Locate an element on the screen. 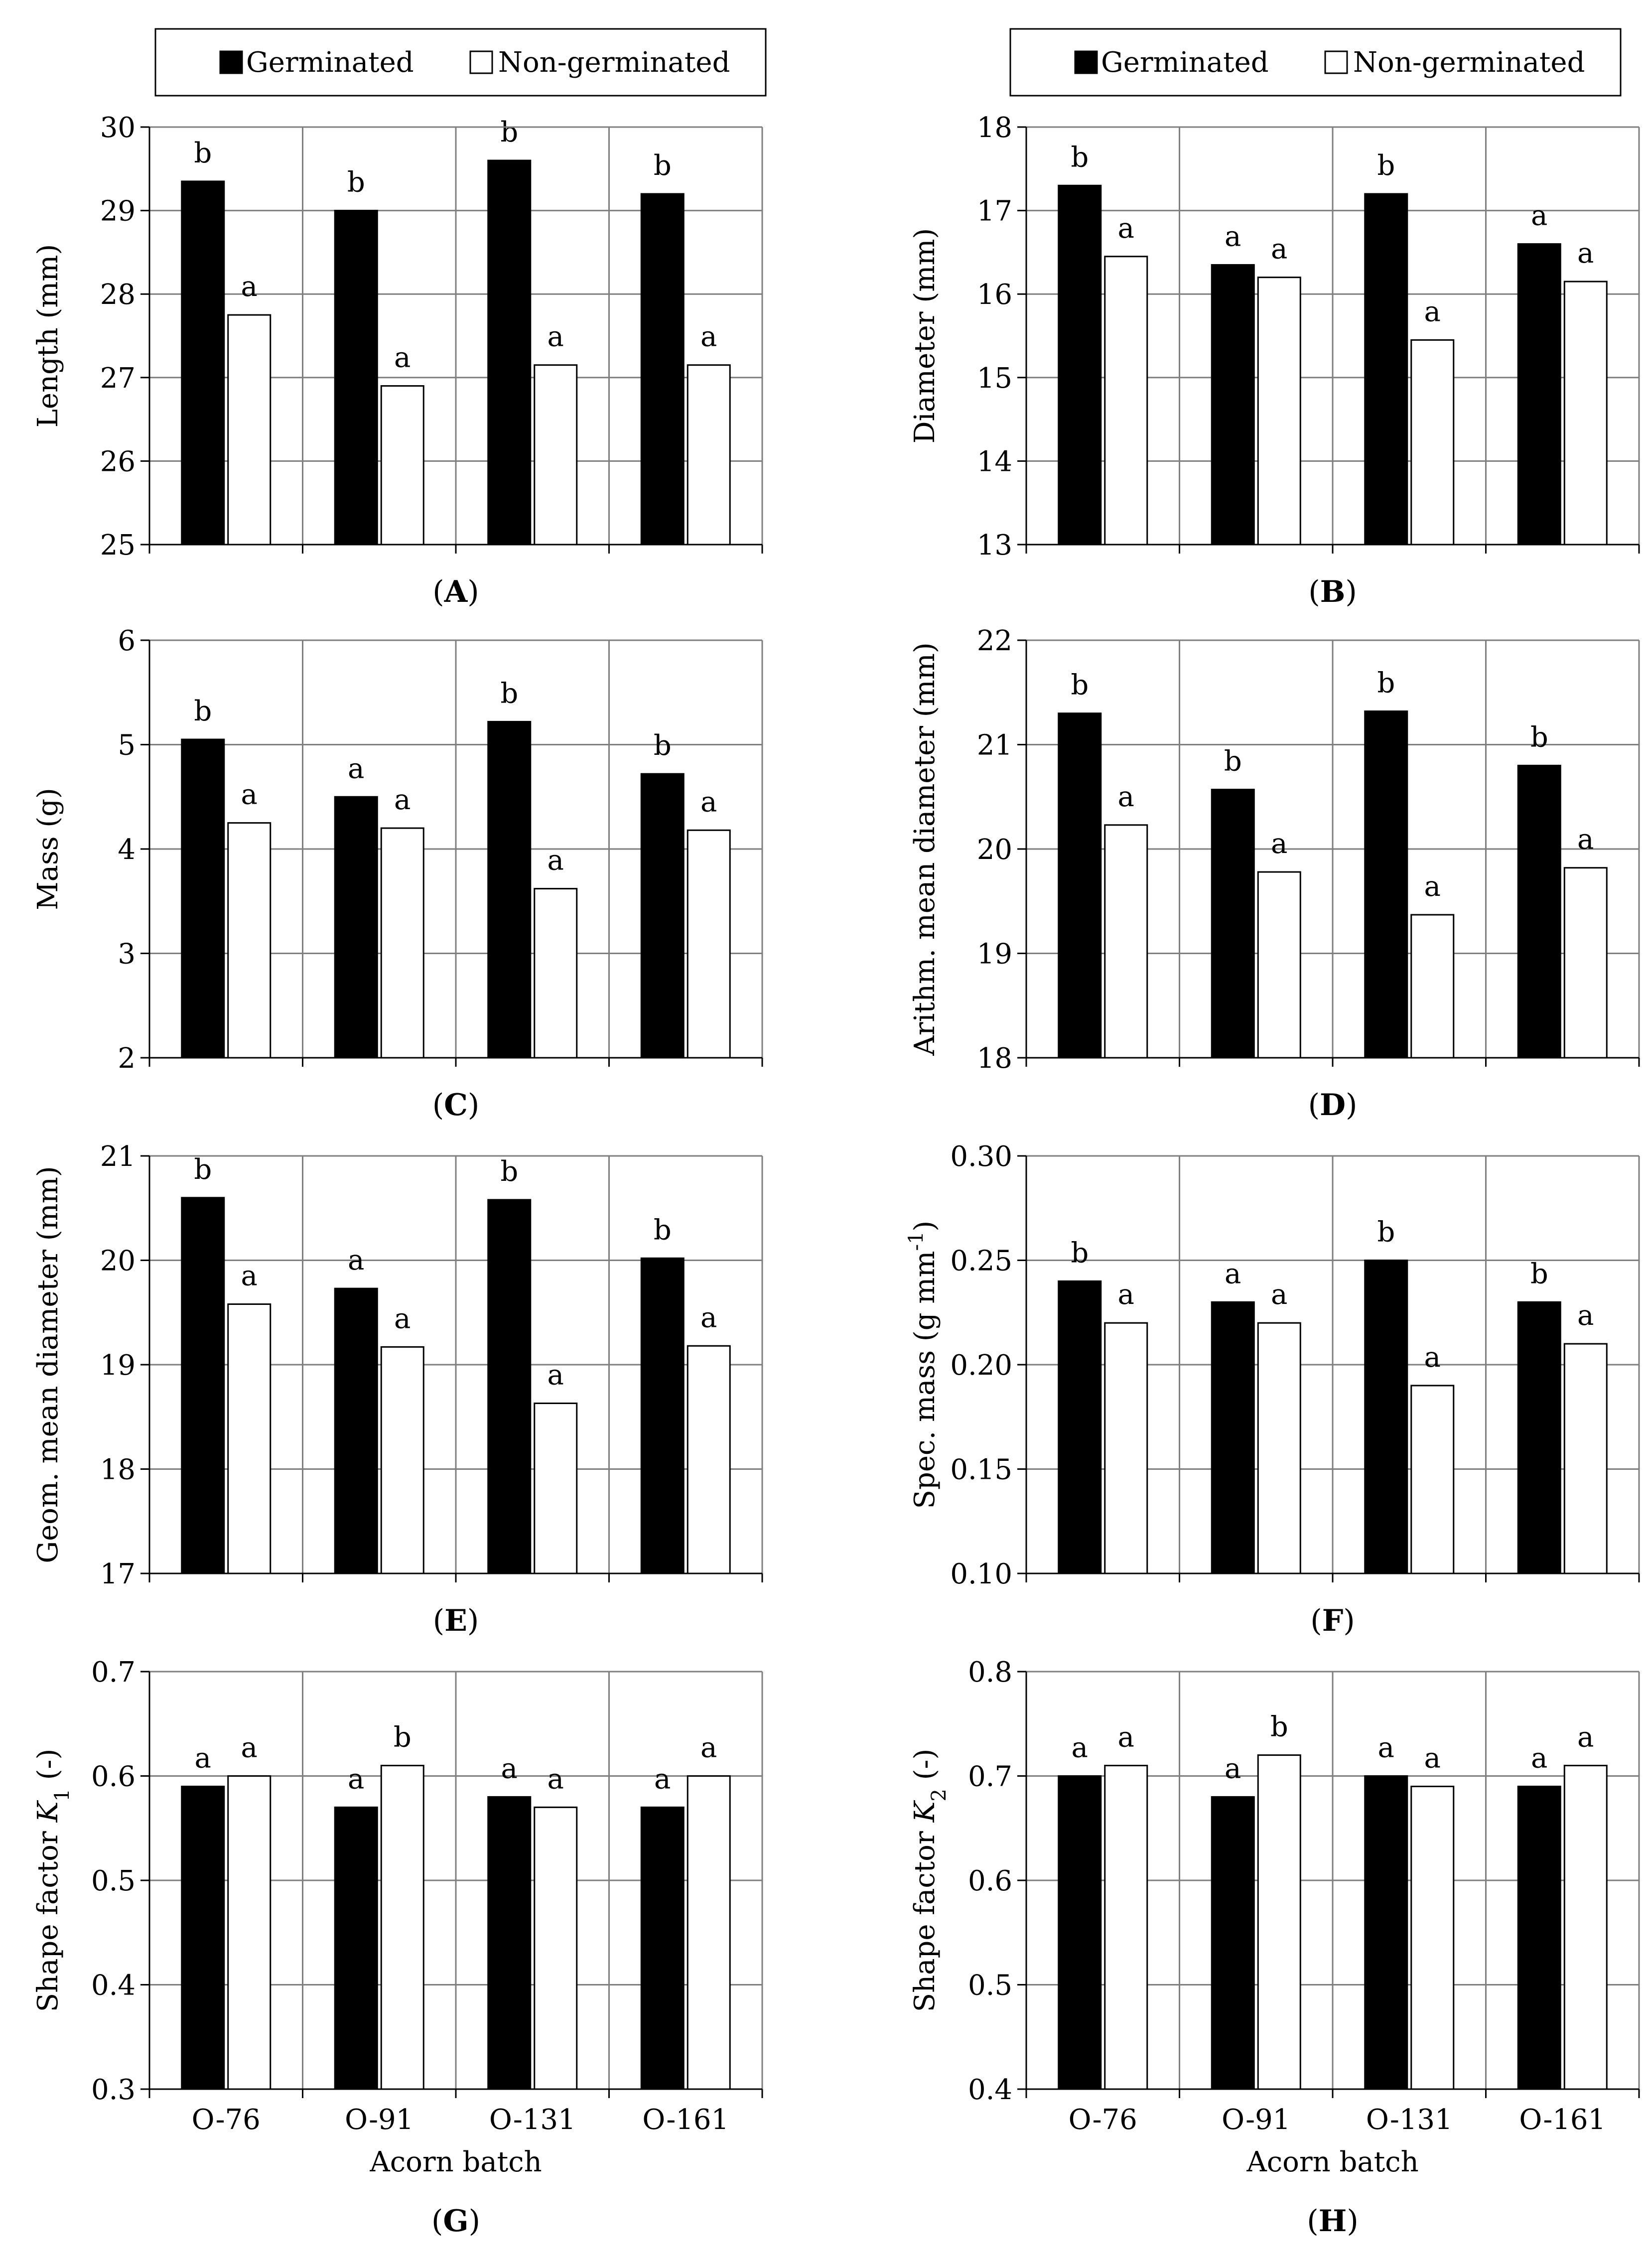 This screenshot has width=1650, height=2268. legend-swatch-non-germinated is located at coordinates (1336, 62).